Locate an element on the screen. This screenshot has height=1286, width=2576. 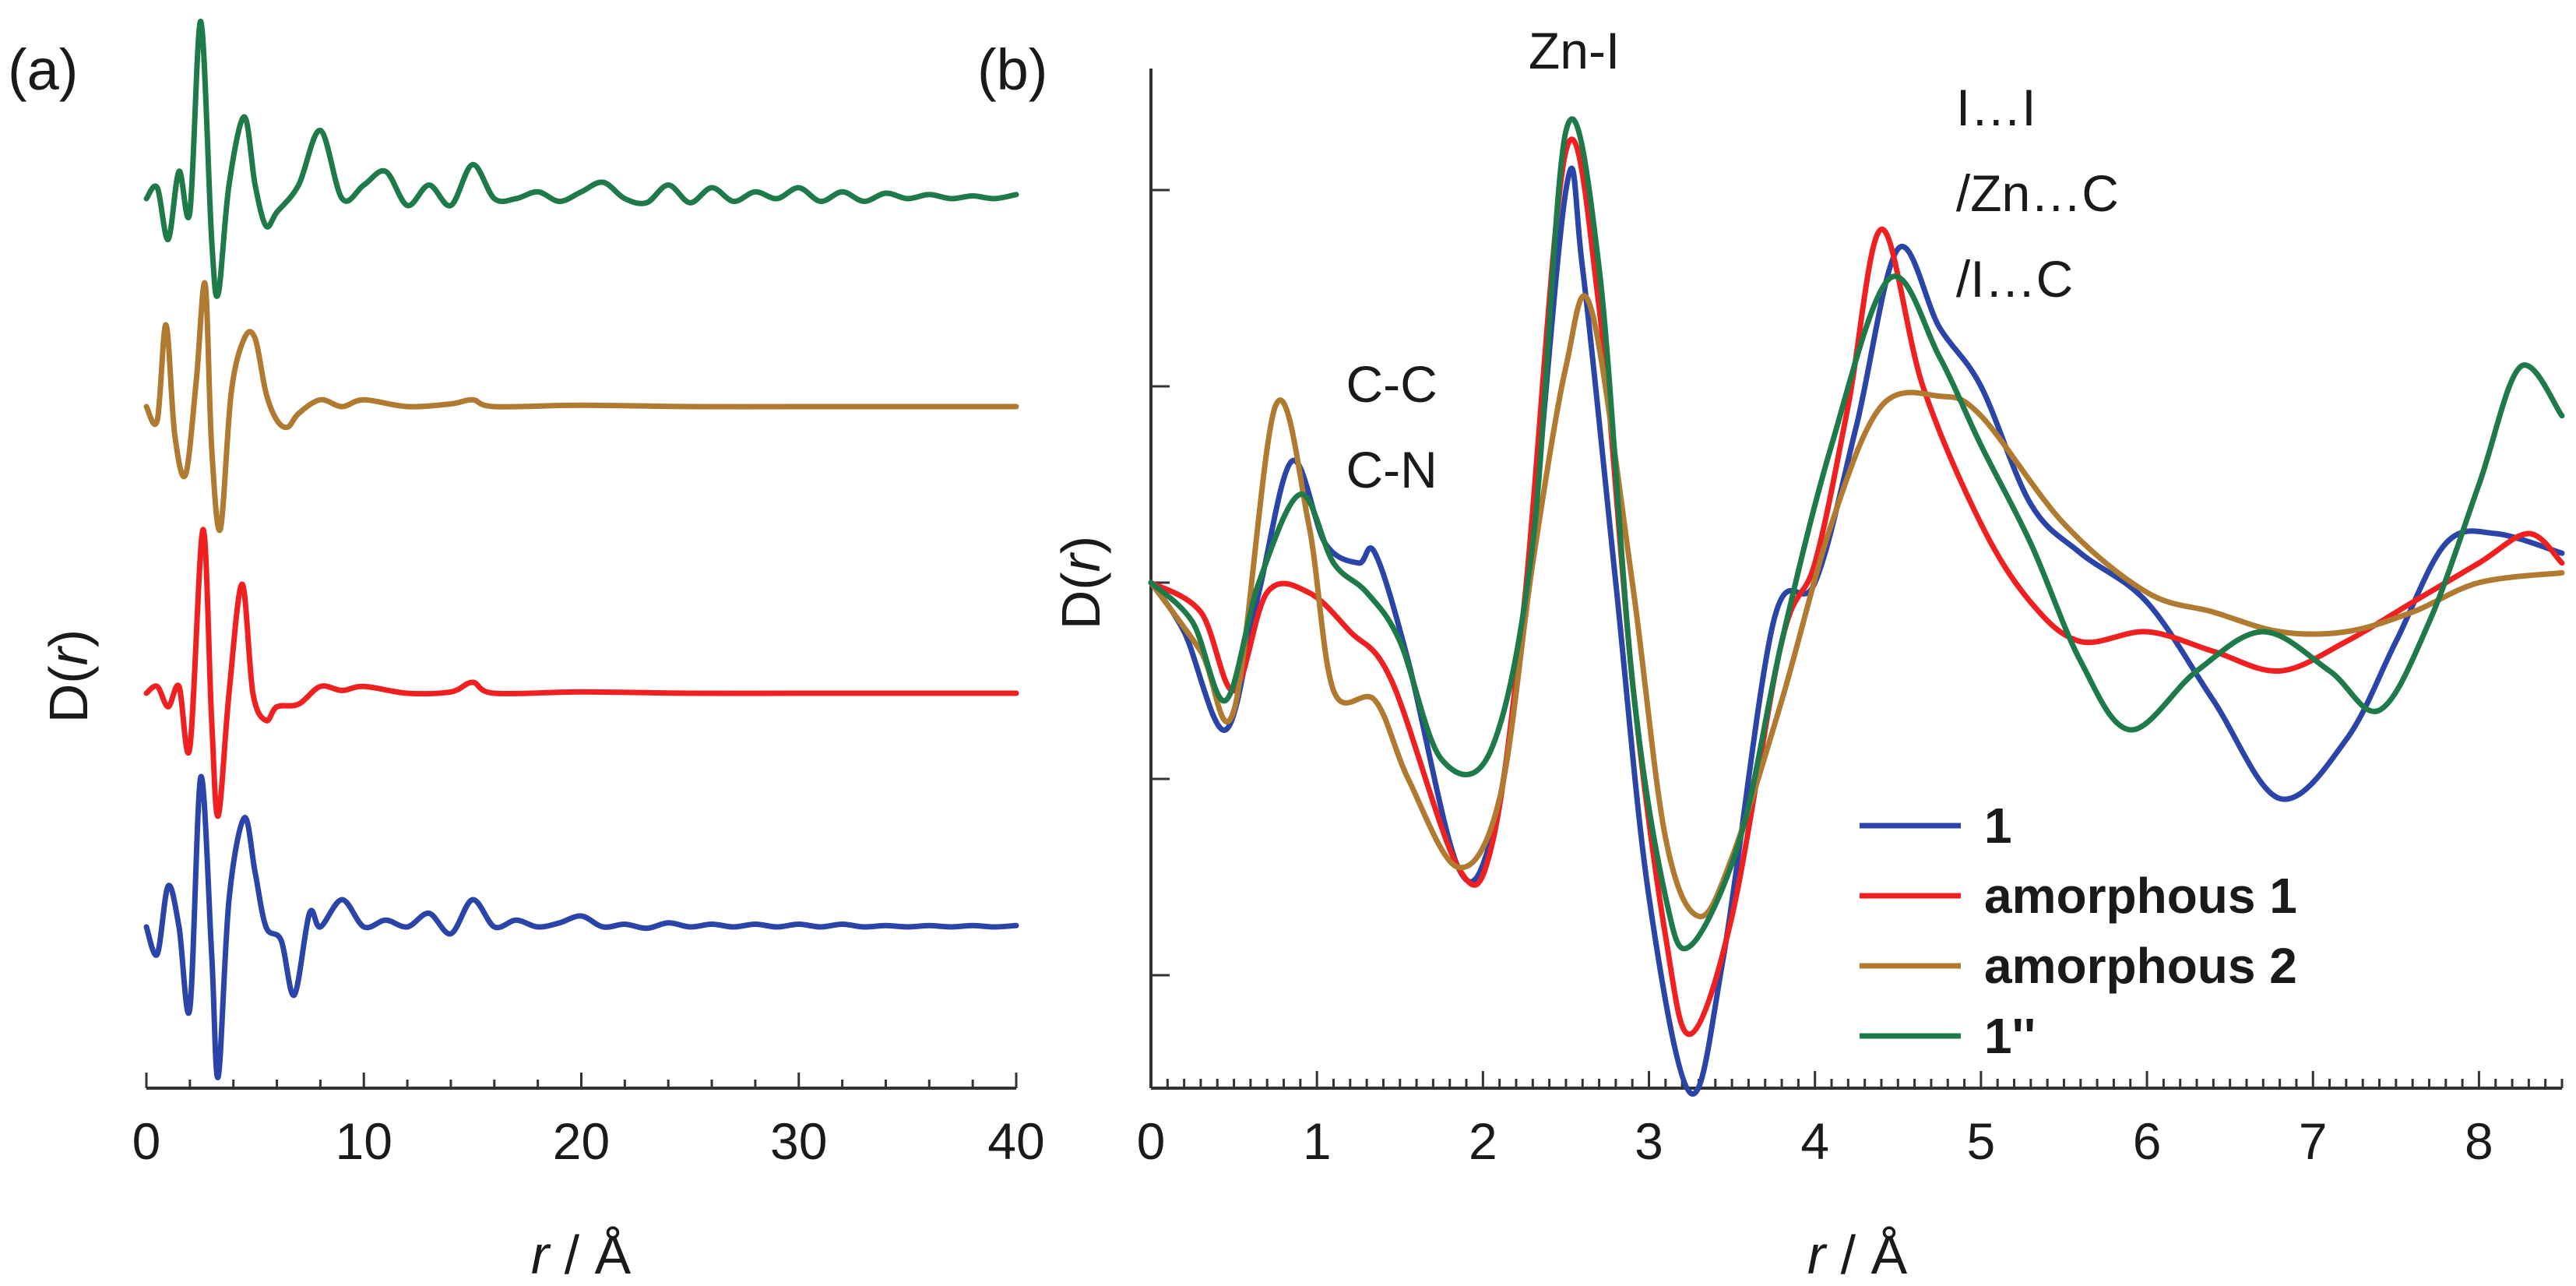
panel-b-x-tick-label: 1 is located at coordinates (1317, 1141).